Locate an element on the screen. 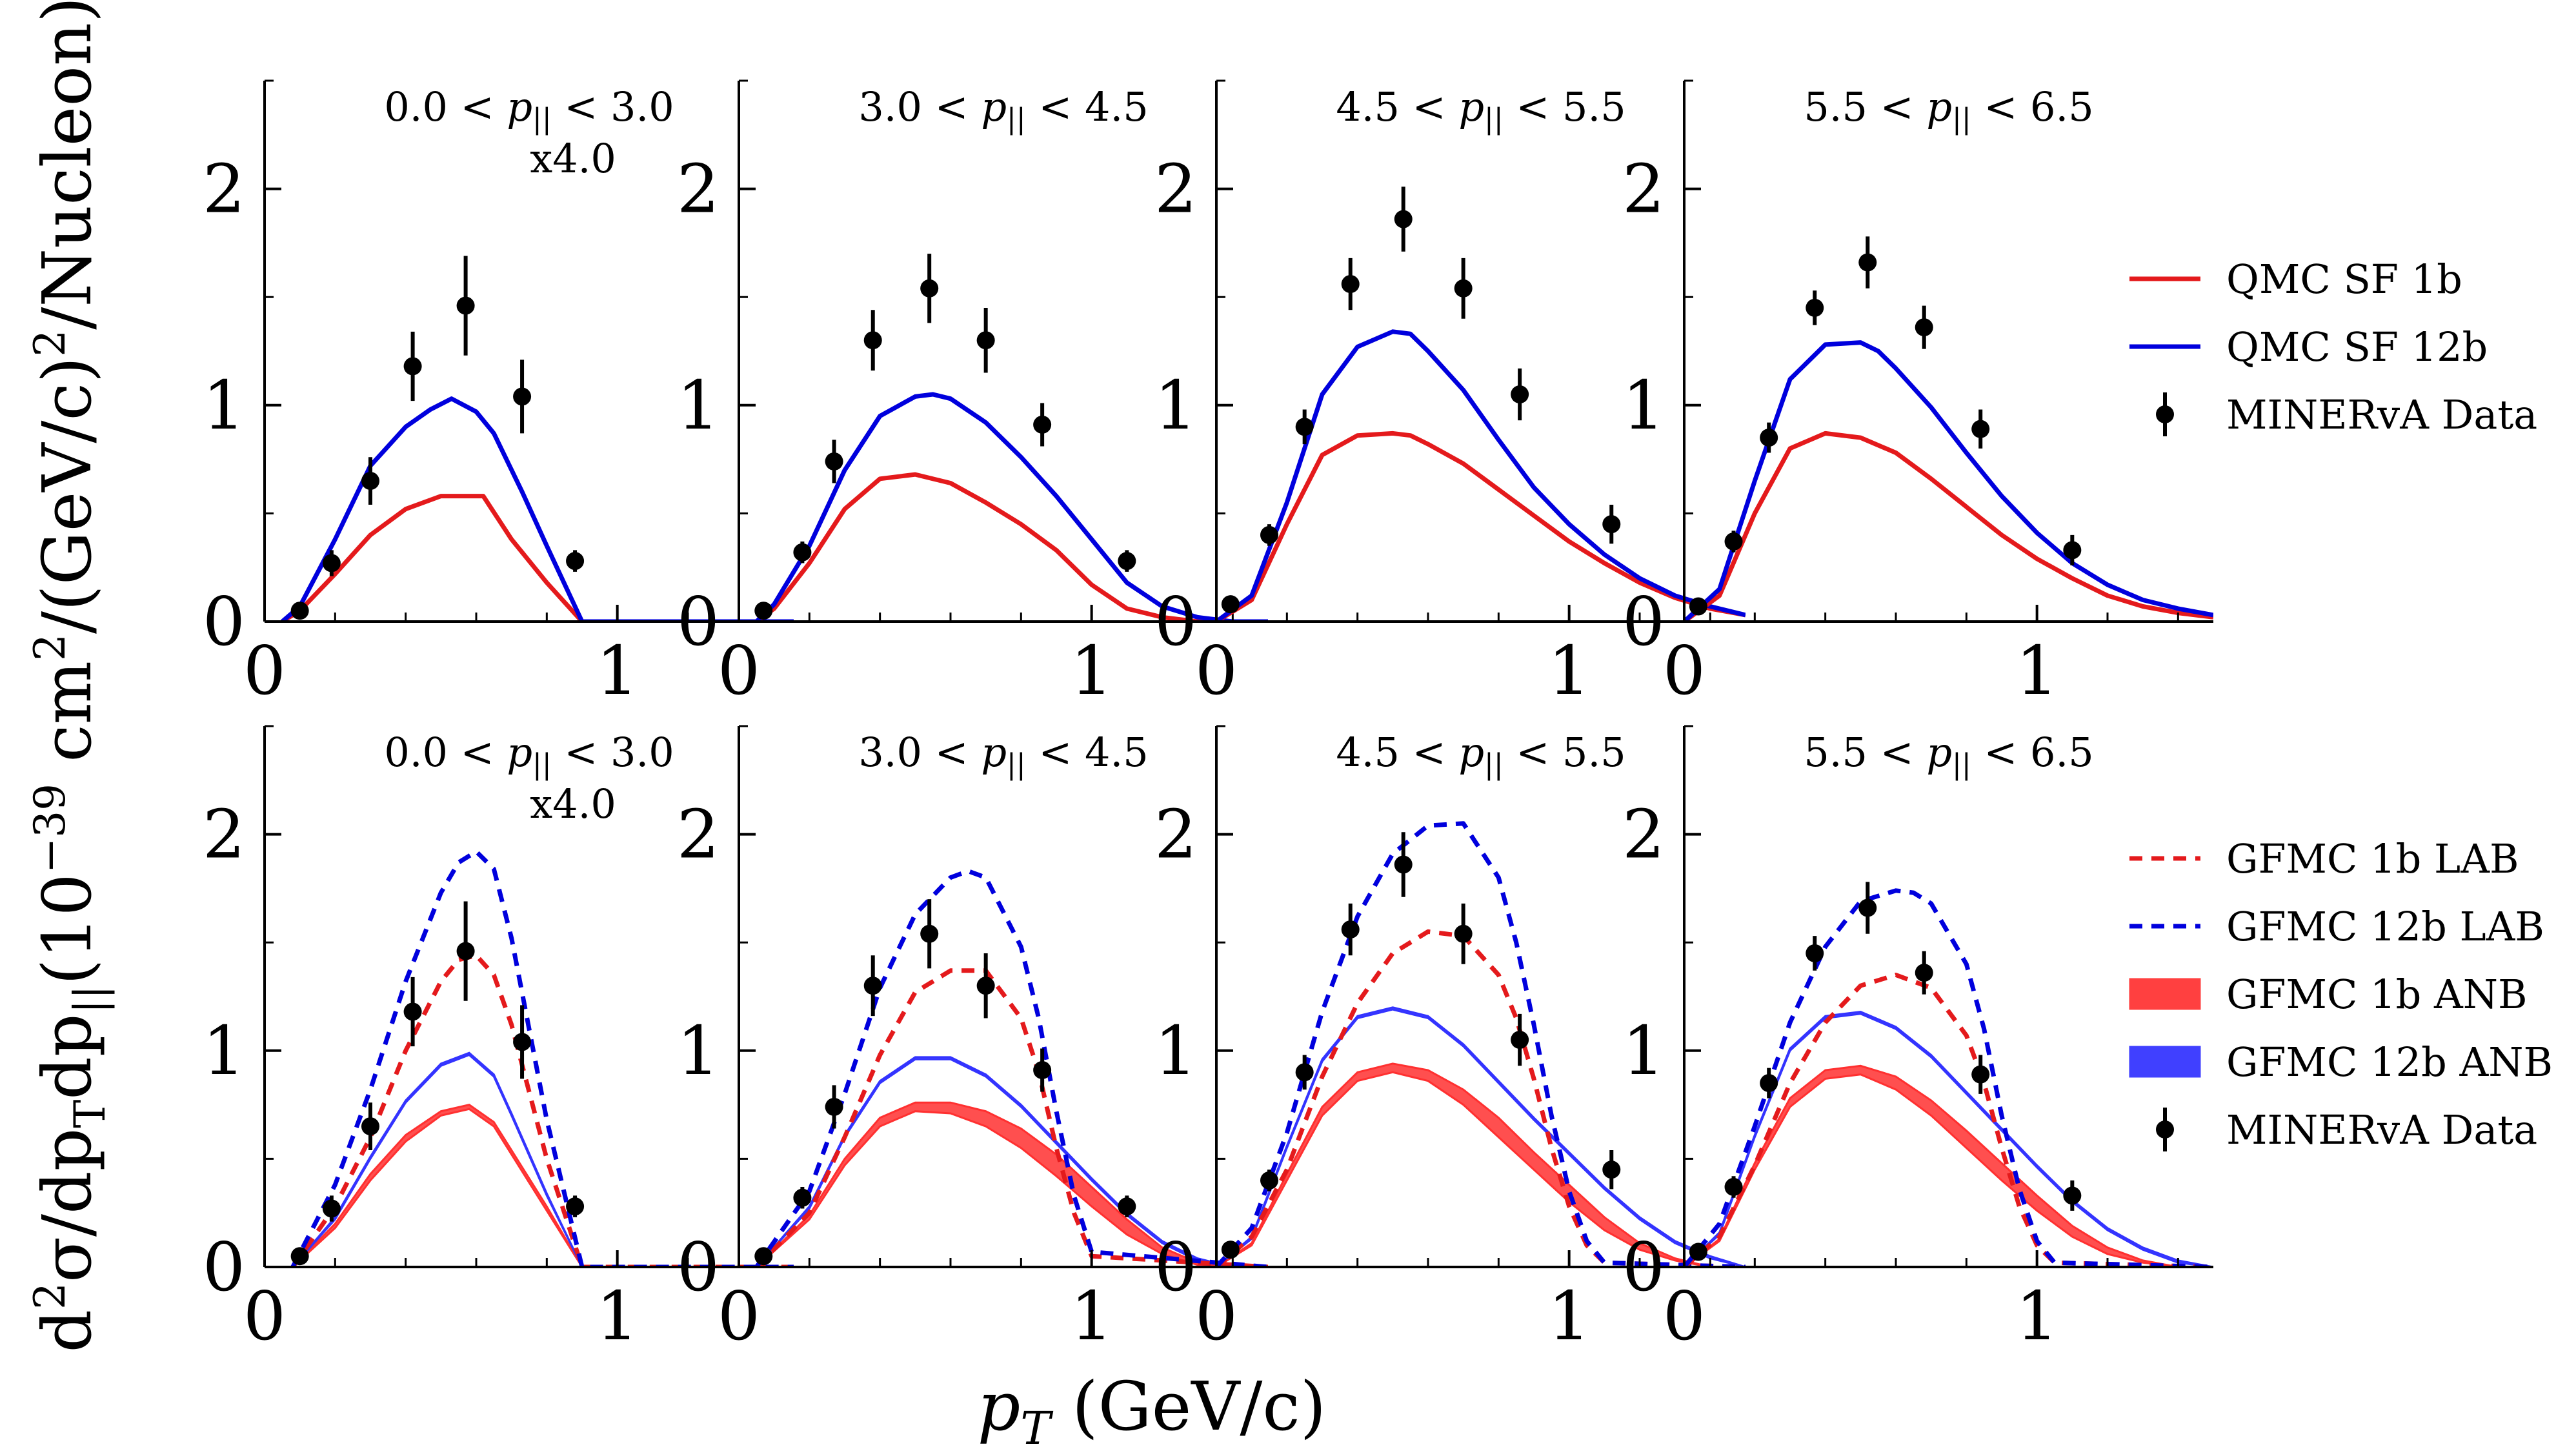 The image size is (2576, 1449). ylabel-d: d is located at coordinates (67, 1331).